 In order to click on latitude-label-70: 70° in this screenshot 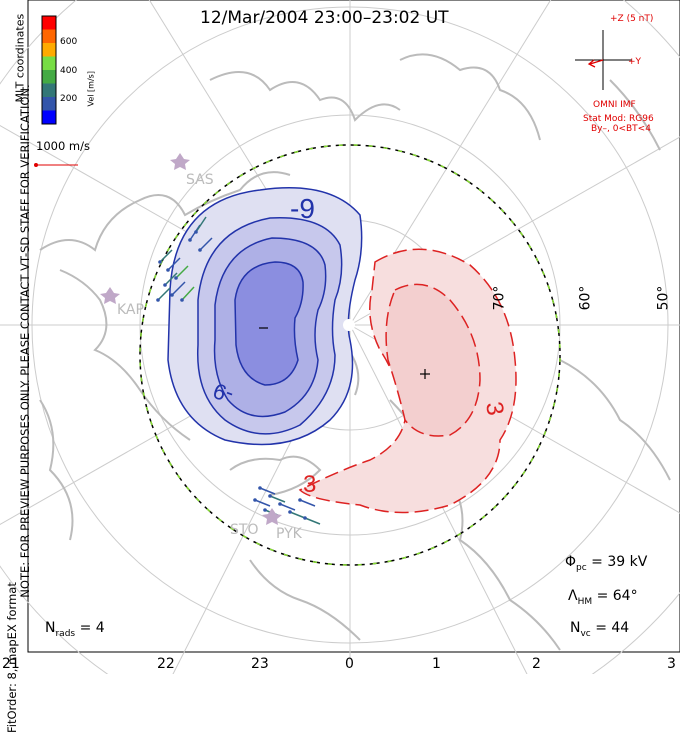, I will do `click(499, 298)`.